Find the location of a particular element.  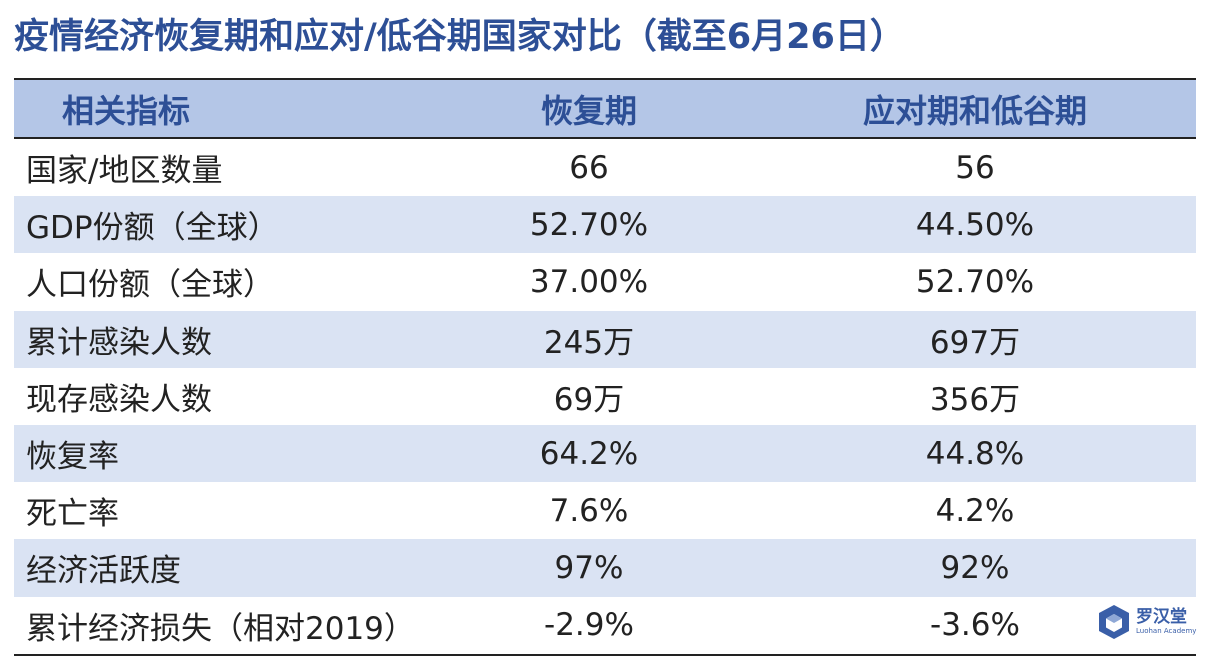

row-response-trough-cell: -3.6% is located at coordinates (975, 625).